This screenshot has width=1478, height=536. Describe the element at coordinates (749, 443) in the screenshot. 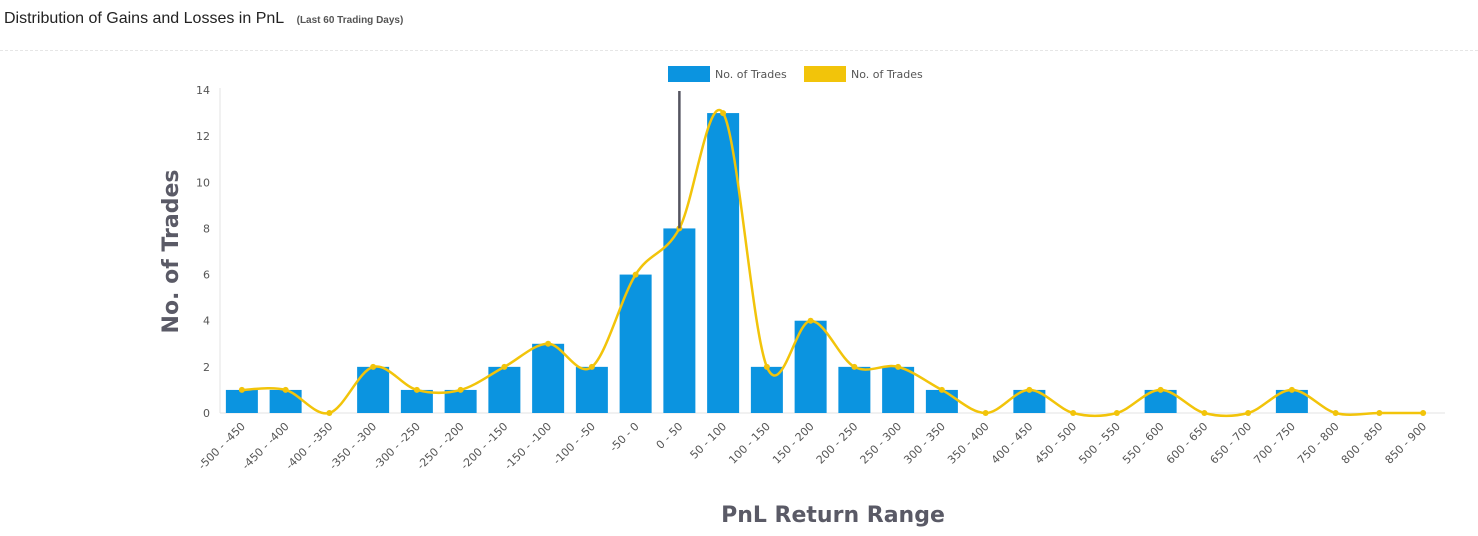

I see `x-tick-label: 100 - 150` at that location.